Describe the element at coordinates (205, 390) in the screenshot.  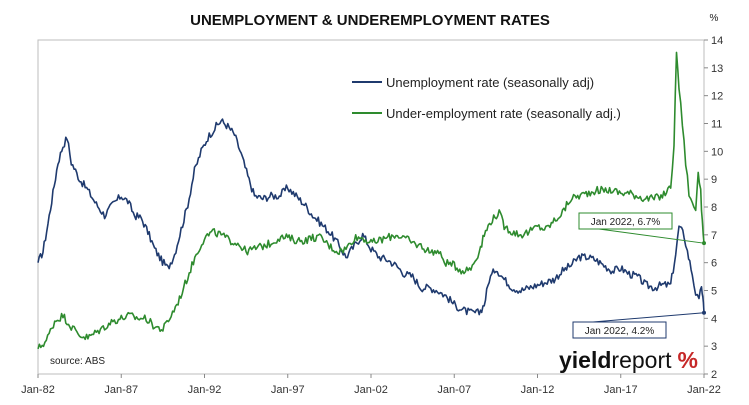
I see `x-tick-label: Jan-92` at that location.